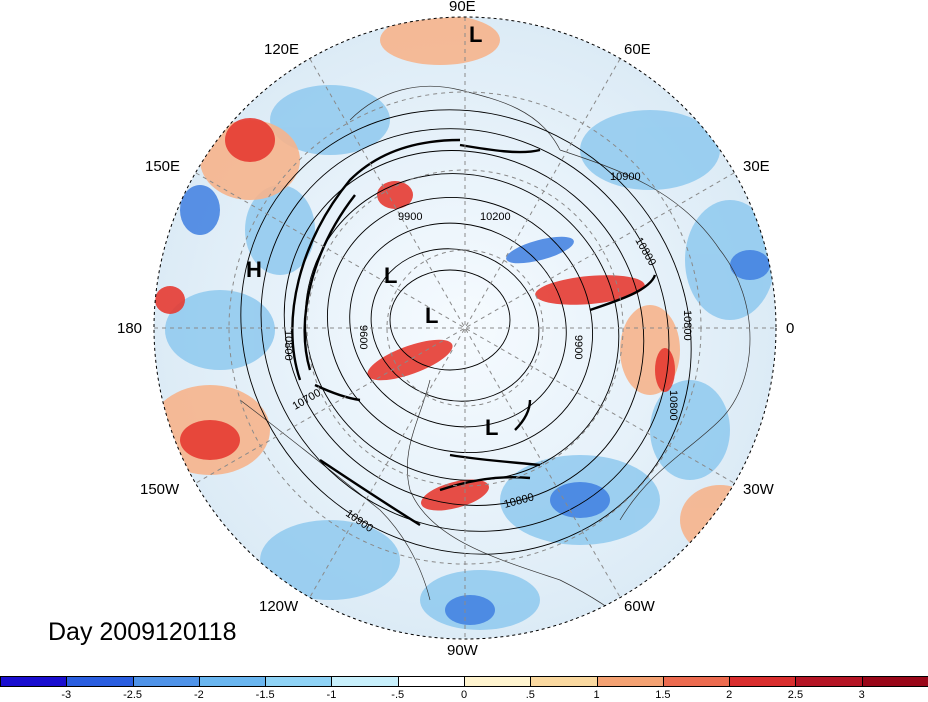  I want to click on lon-label-120w: 120W, so click(279, 606).